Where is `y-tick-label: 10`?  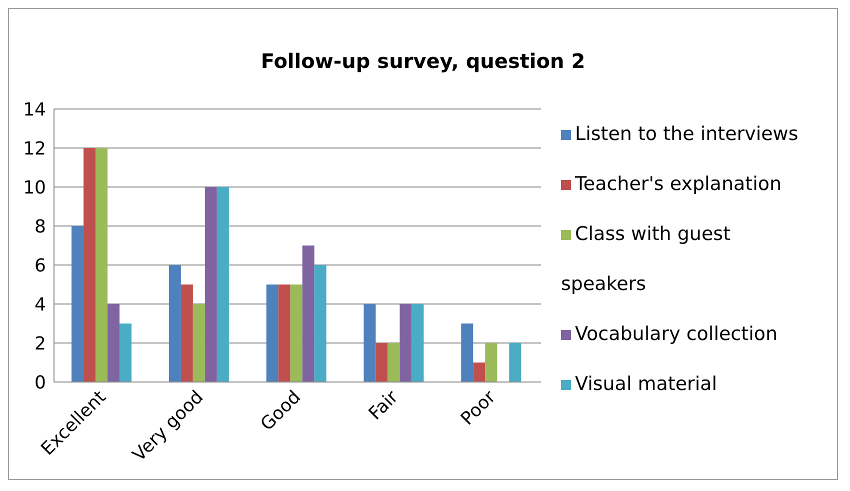 y-tick-label: 10 is located at coordinates (34, 187).